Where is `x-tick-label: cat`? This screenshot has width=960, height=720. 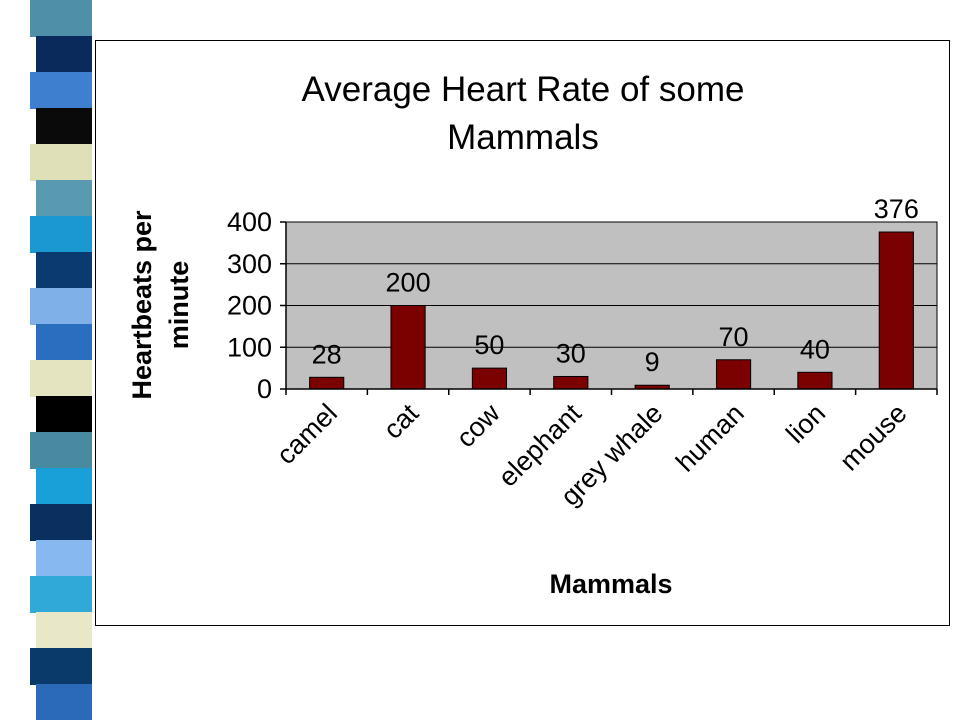
x-tick-label: cat is located at coordinates (401, 421).